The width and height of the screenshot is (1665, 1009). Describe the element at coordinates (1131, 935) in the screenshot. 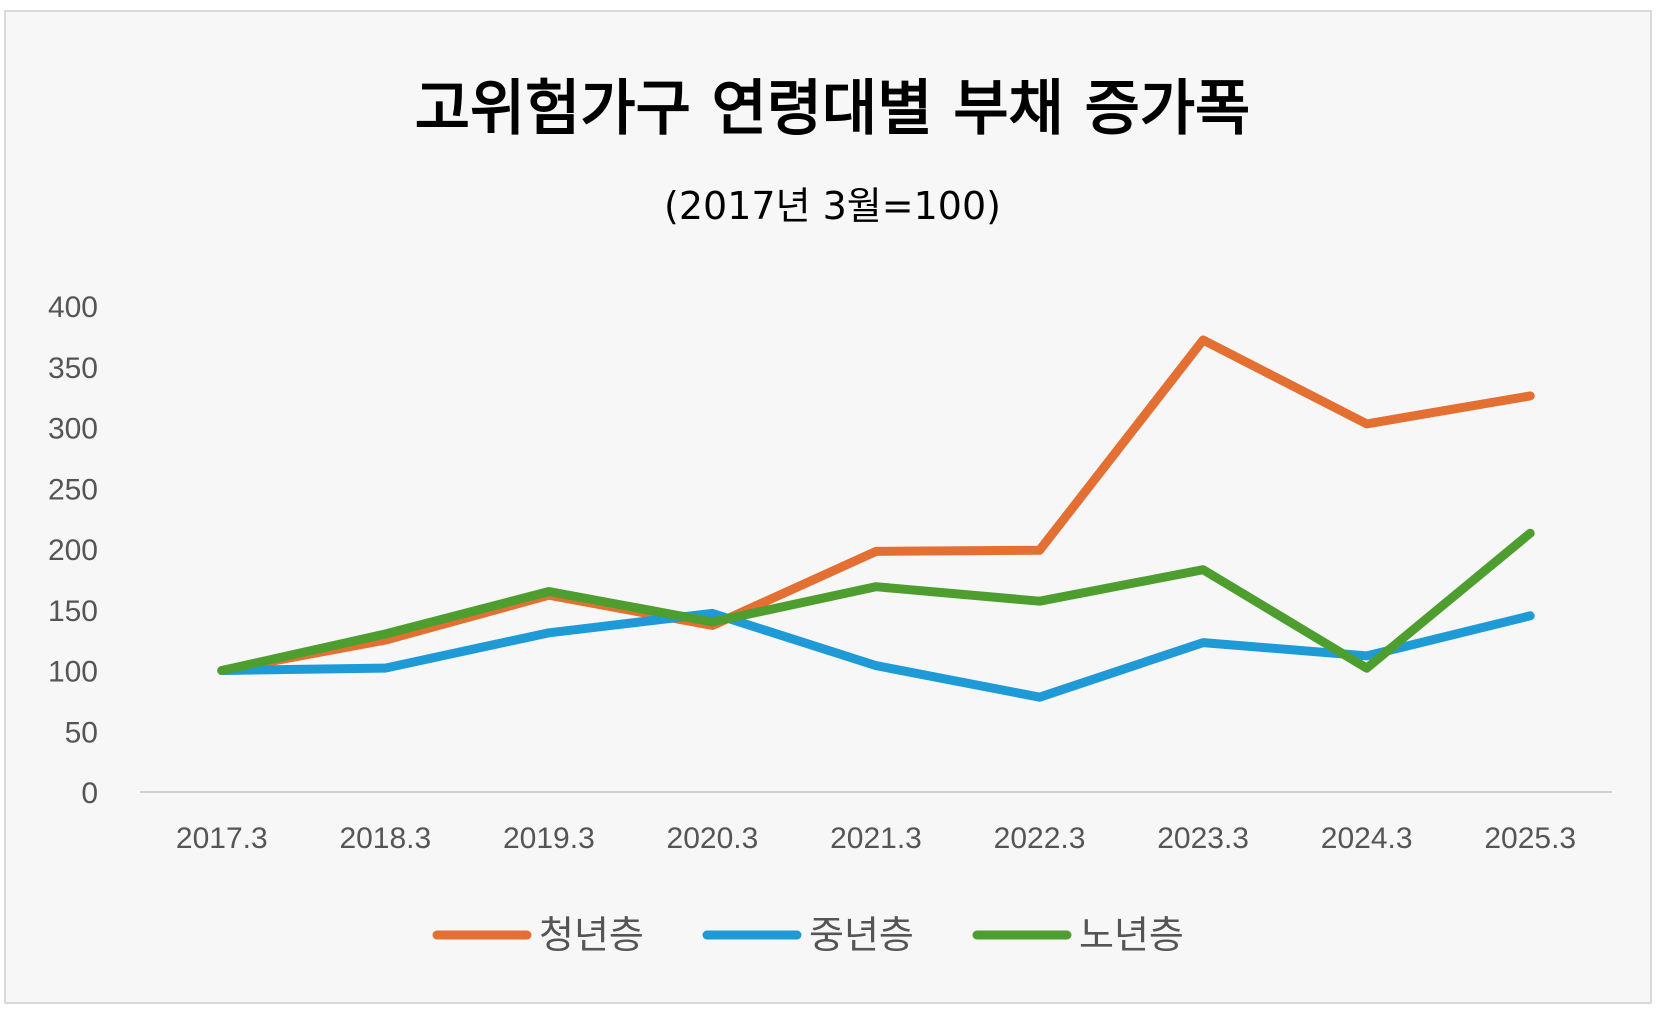

I see `legend-label: 노년층` at that location.